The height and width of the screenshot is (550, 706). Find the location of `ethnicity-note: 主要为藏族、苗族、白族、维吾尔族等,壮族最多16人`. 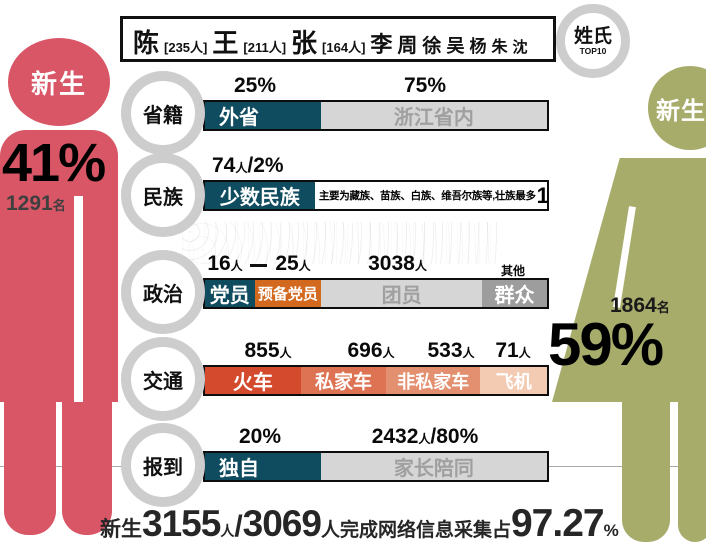

ethnicity-note: 主要为藏族、苗族、白族、维吾尔族等,壮族最多16人 is located at coordinates (430, 195).